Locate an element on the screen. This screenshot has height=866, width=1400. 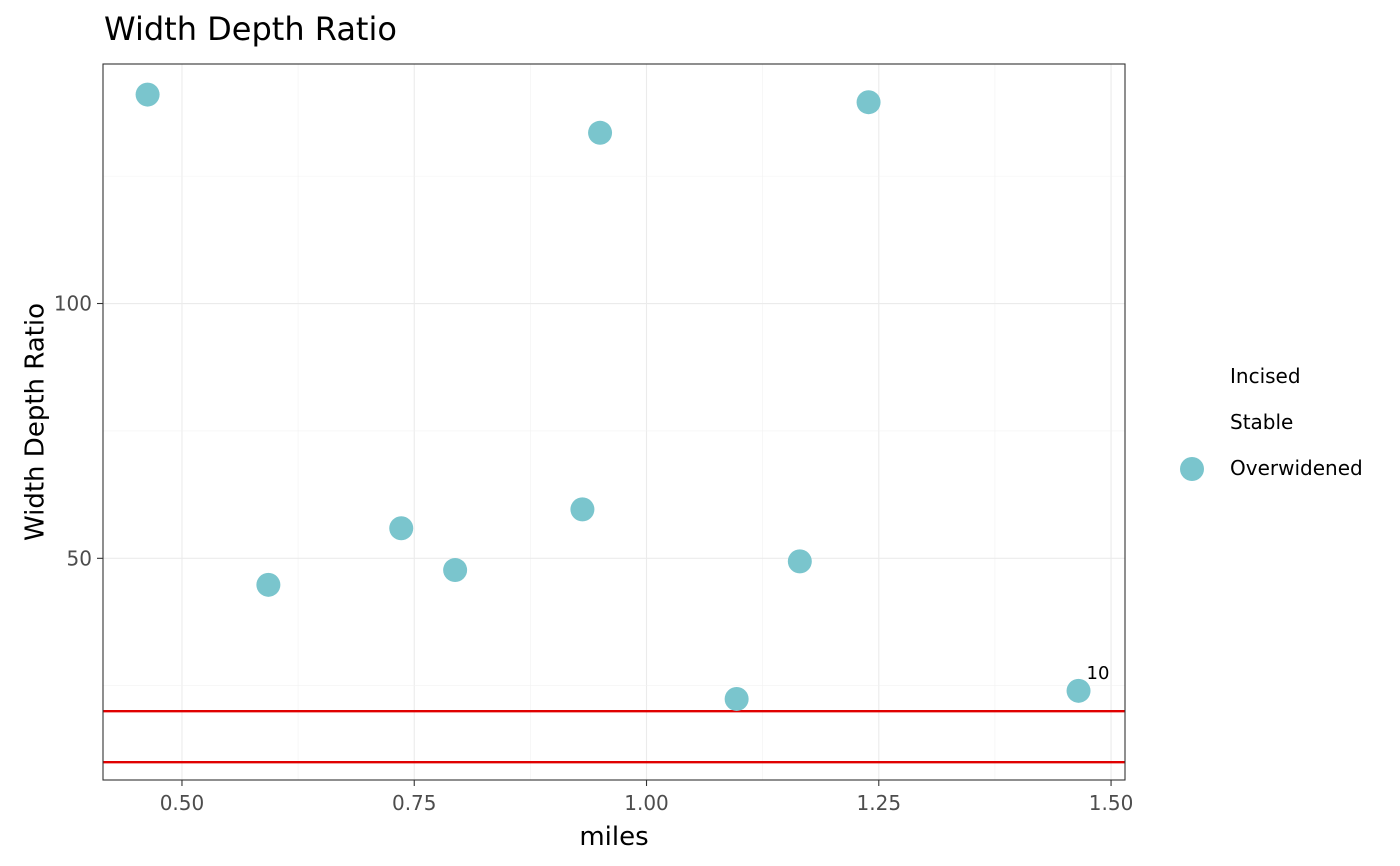
legend-label: Overwidened is located at coordinates (1296, 468).